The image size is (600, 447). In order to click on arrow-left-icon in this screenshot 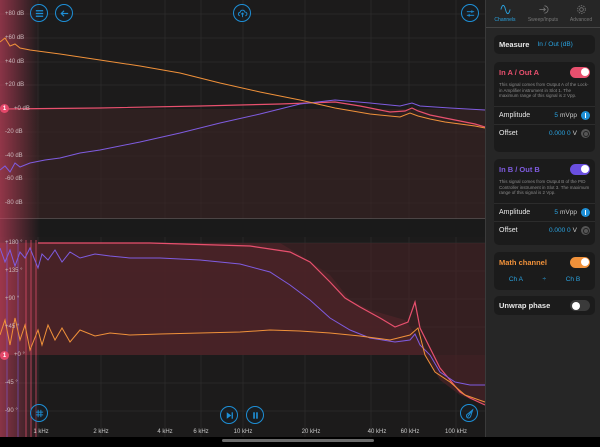, I will do `click(63, 13)`.